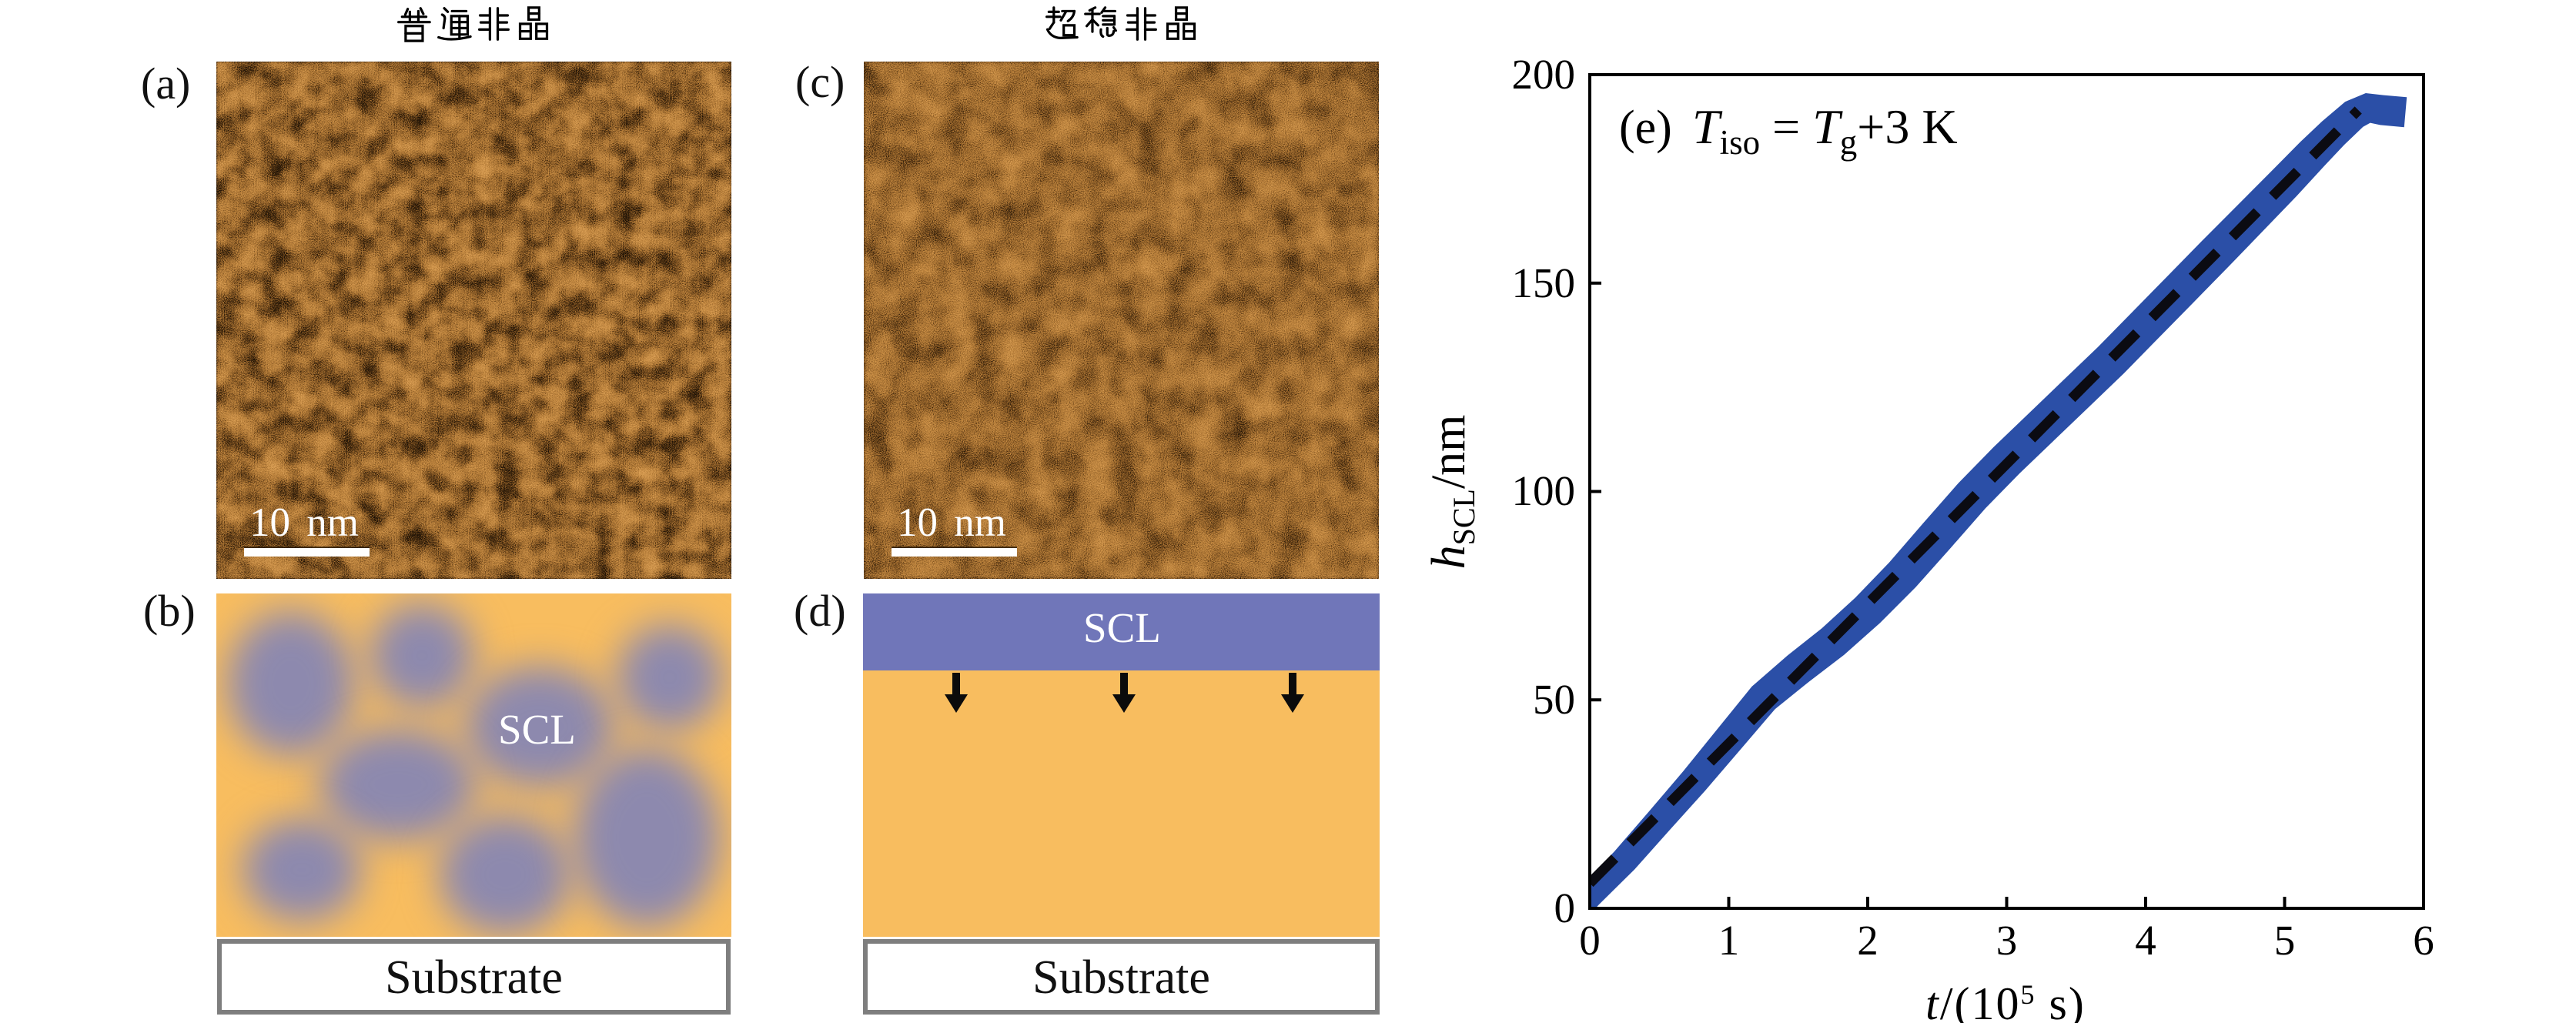 Image resolution: width=2576 pixels, height=1023 pixels. Describe the element at coordinates (2146, 940) in the screenshot. I see `svg-text: 4` at that location.